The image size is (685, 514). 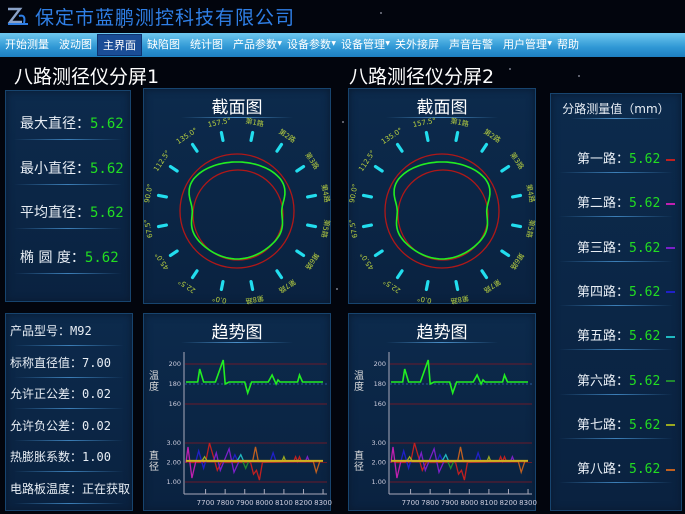 What do you see at coordinates (68, 212) in the screenshot?
I see `stat-row: 平均直径：5.62` at bounding box center [68, 212].